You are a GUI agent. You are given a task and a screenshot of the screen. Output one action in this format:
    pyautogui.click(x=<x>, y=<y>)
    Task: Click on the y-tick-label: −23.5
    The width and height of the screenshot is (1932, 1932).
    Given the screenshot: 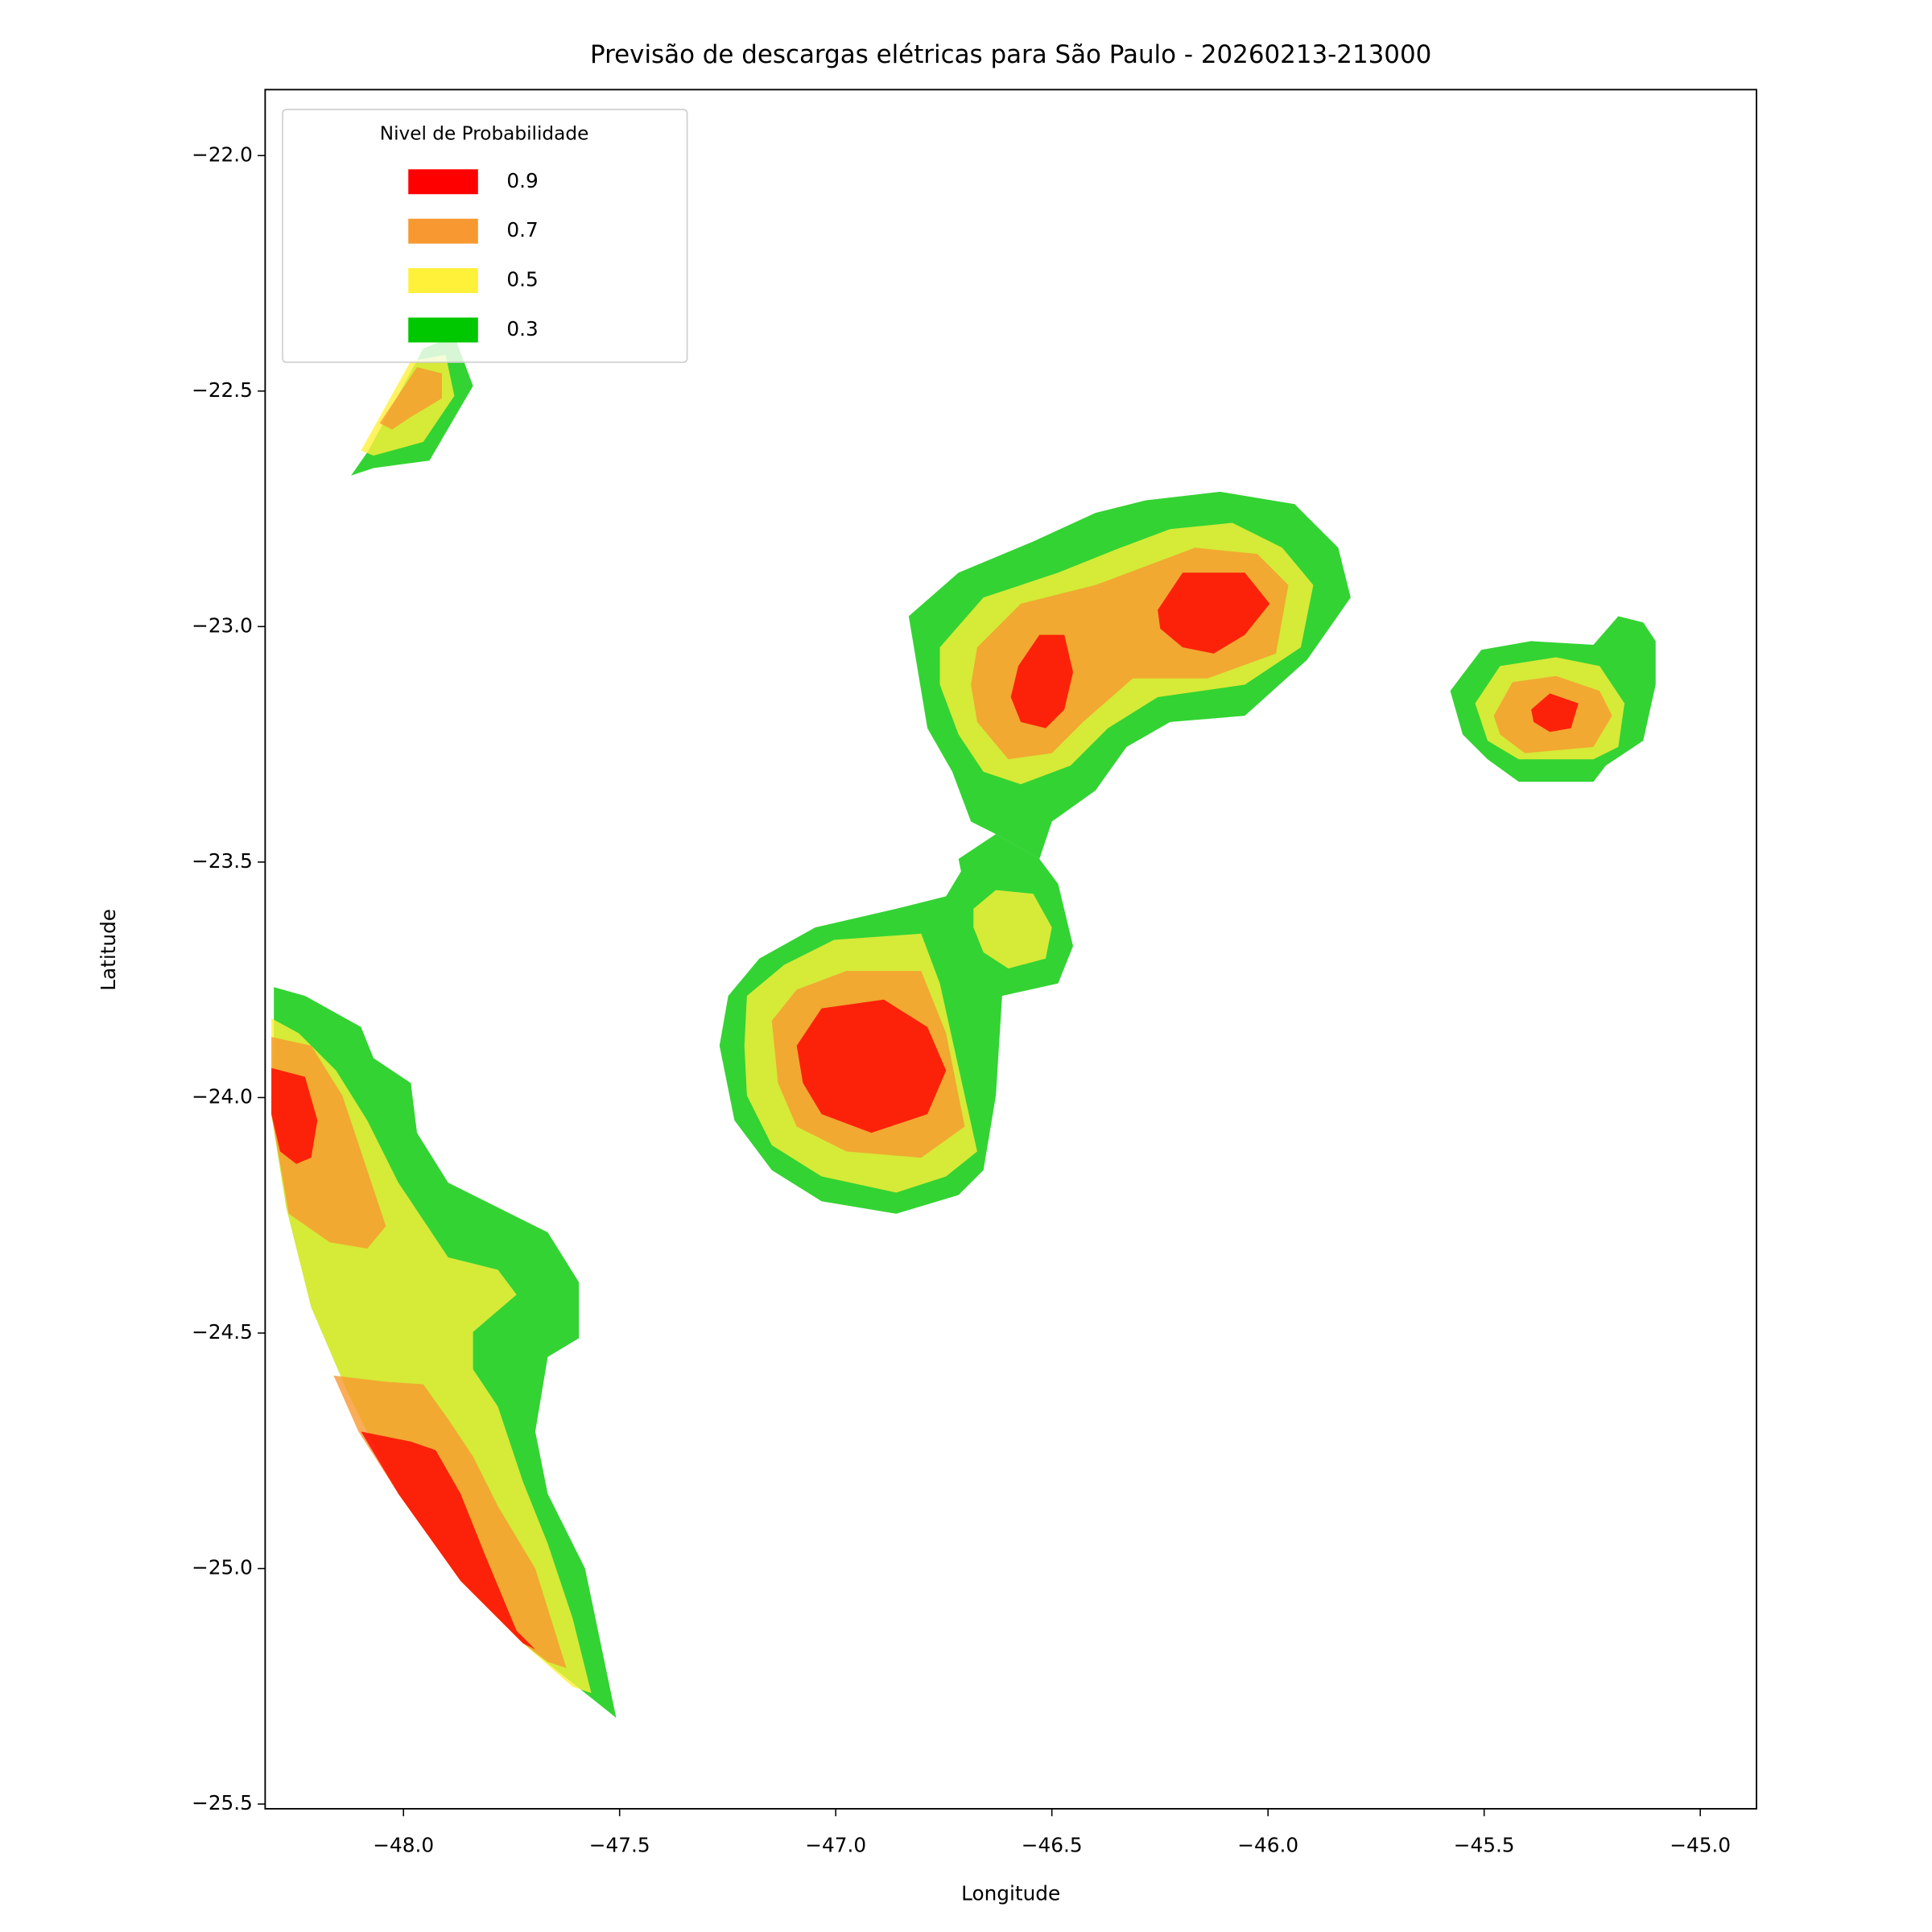 What is the action you would take?
    pyautogui.click(x=222, y=861)
    